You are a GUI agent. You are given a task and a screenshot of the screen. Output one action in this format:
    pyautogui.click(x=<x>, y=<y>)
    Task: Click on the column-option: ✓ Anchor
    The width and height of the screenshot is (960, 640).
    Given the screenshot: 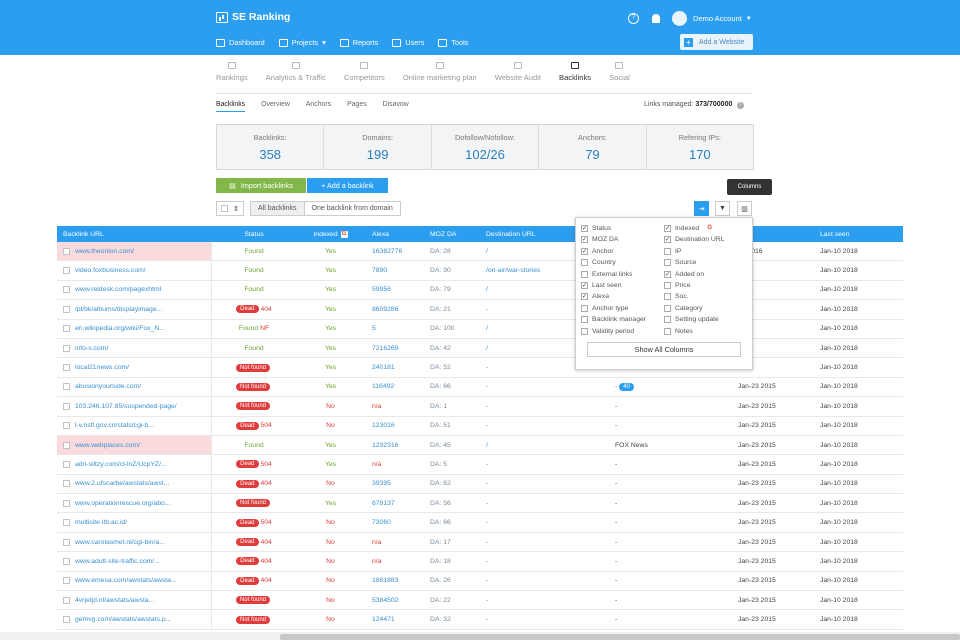 What is the action you would take?
    pyautogui.click(x=622, y=251)
    